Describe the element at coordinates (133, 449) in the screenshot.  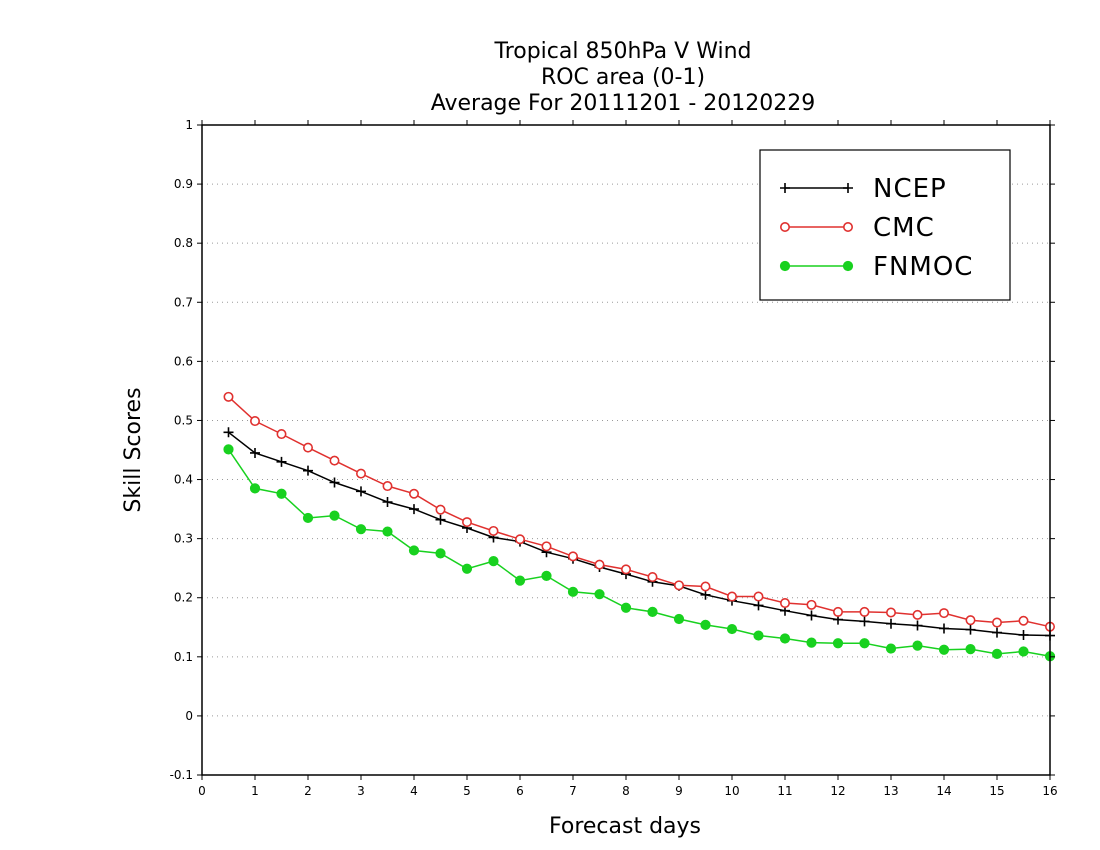
I see `y-axis-label: Skill Scores` at that location.